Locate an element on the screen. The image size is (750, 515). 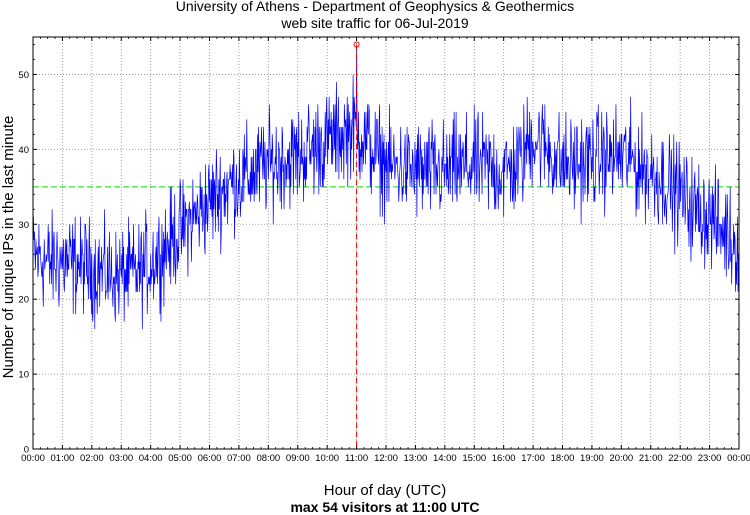
x-tick-label: 15:00 is located at coordinates (474, 458).